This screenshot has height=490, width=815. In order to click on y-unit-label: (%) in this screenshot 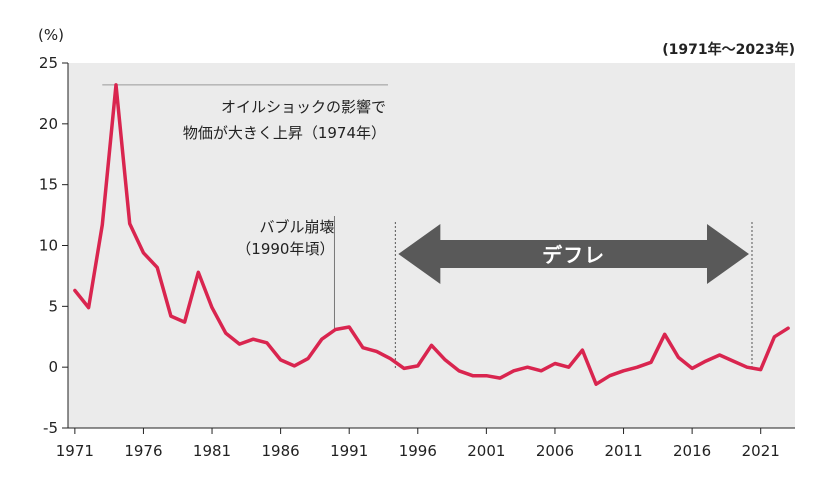, I will do `click(51, 35)`.